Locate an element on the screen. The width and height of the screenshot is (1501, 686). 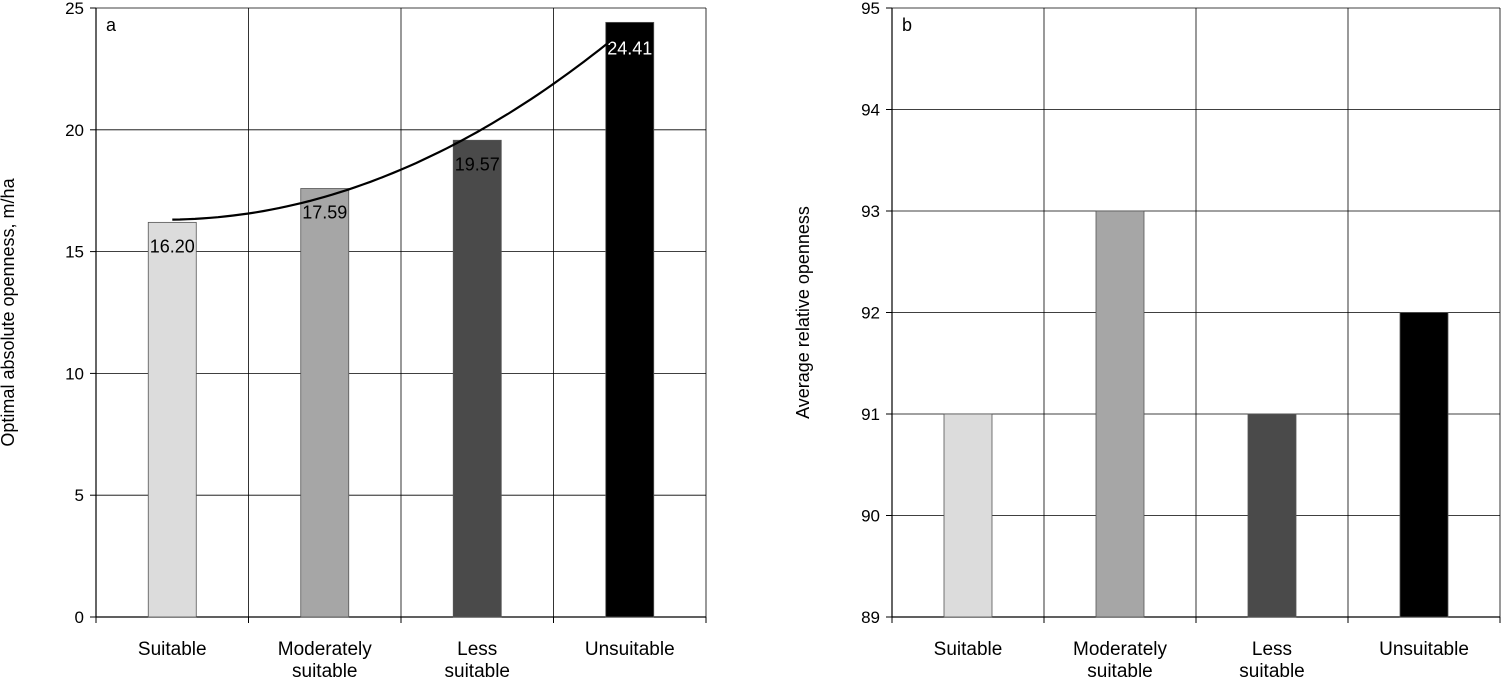
data-label: 17.59 is located at coordinates (324, 213).